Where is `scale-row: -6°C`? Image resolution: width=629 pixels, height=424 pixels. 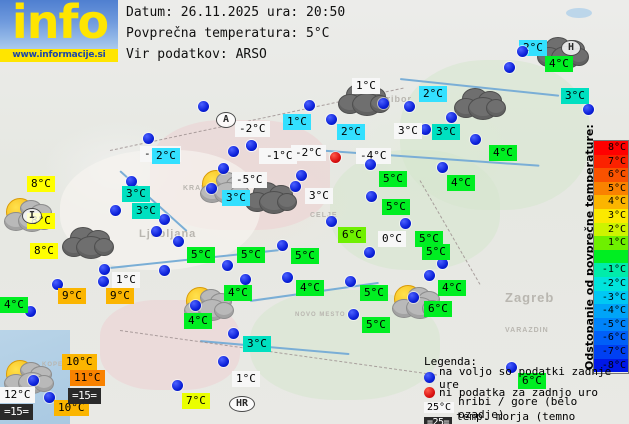
scale-row: -6°C is located at coordinates (611, 338).